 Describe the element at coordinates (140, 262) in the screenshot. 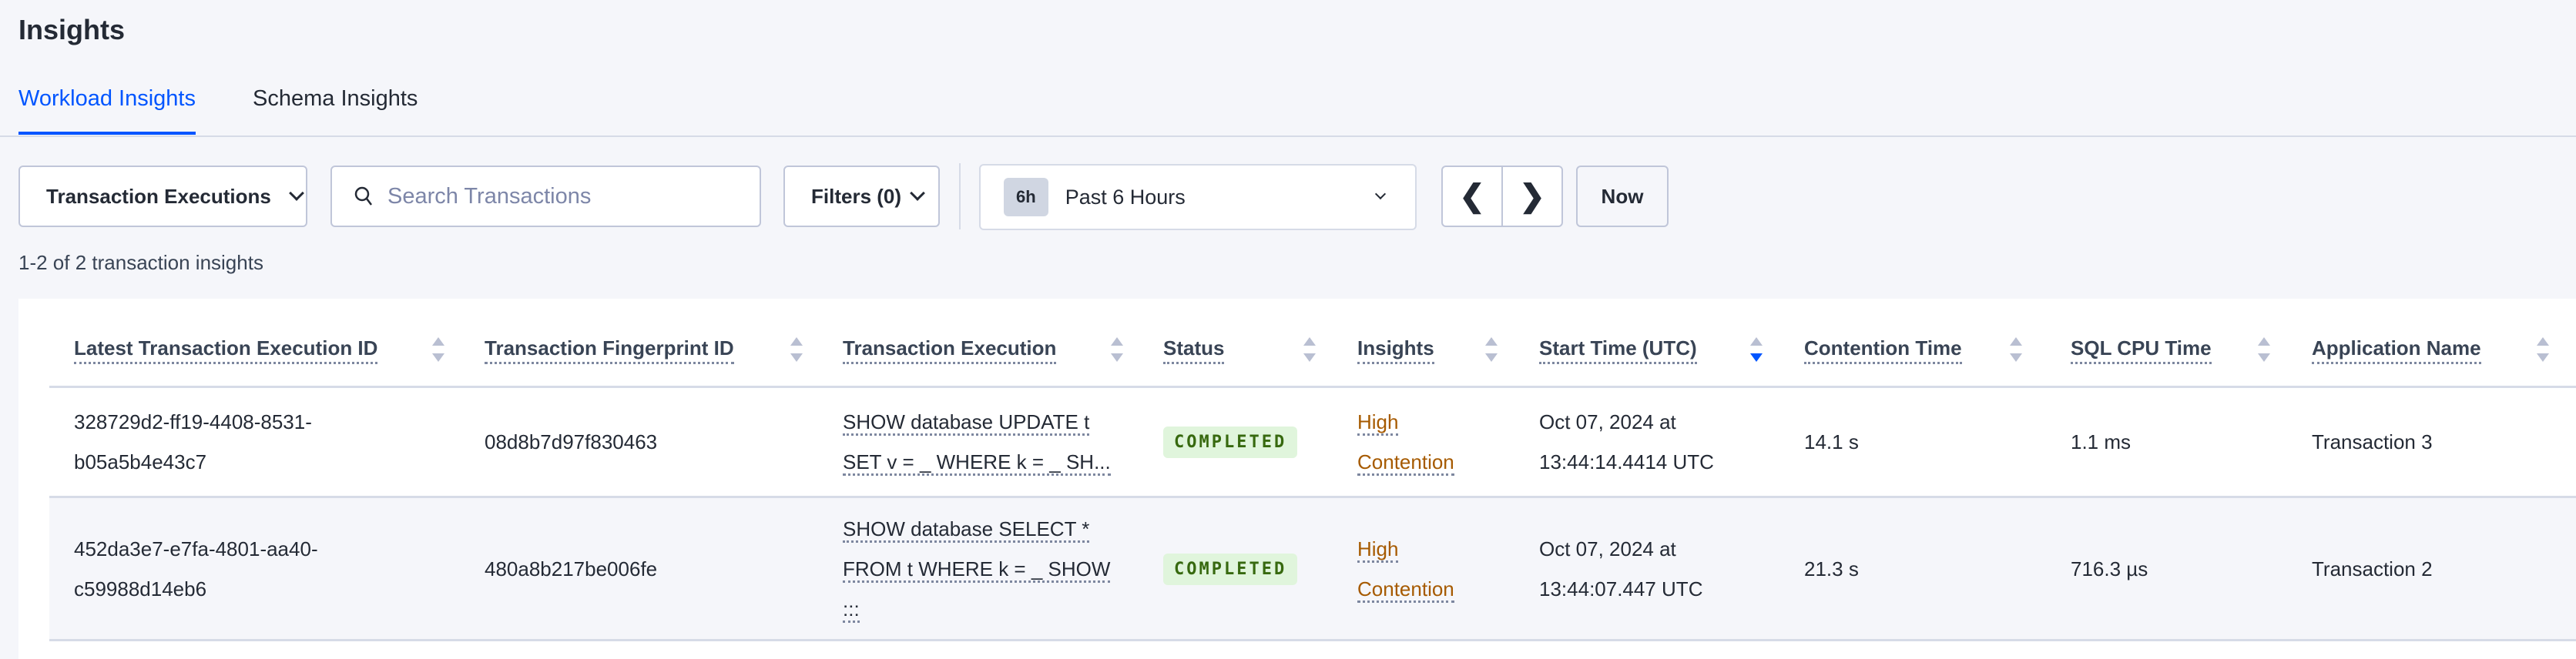

I see `results-count: 1-2 of 2 transaction insights` at that location.